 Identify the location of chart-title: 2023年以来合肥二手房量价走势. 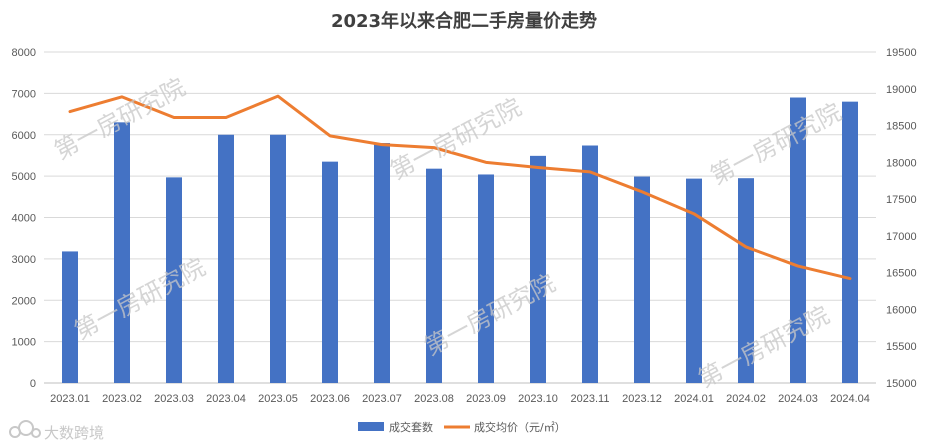
(464, 21).